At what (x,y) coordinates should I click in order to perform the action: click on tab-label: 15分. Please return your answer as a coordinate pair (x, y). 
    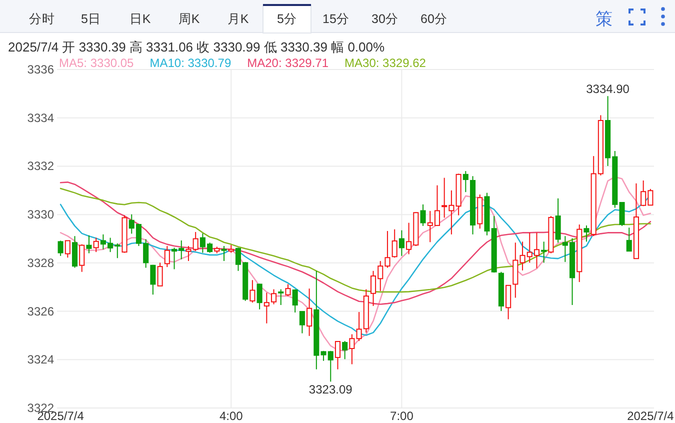
    Looking at the image, I should click on (336, 19).